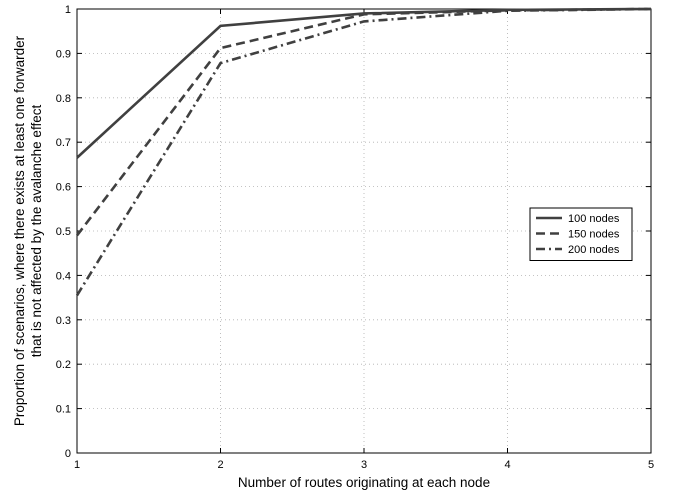 This screenshot has width=673, height=495. Describe the element at coordinates (63, 410) in the screenshot. I see `y-tick-label: 0.1` at that location.